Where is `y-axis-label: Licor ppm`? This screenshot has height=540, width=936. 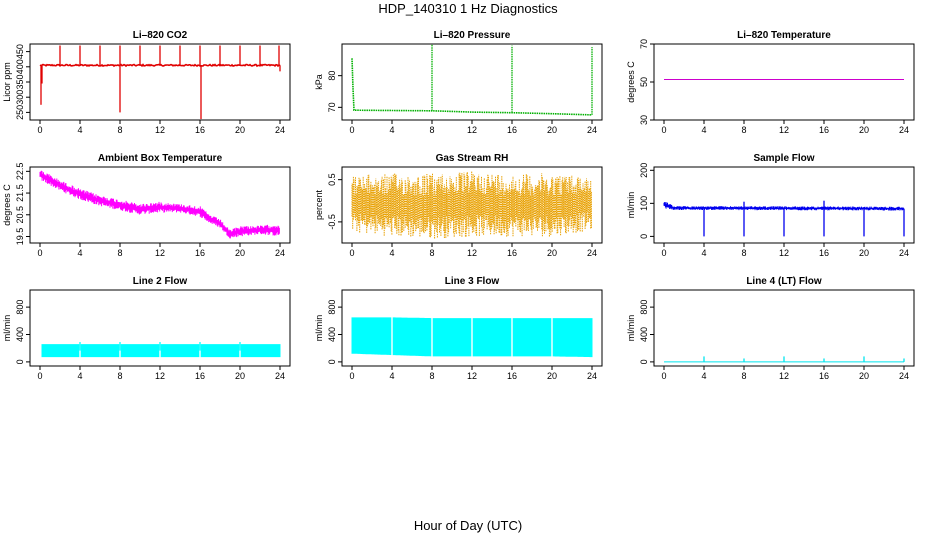
y-axis-label: Licor ppm is located at coordinates (7, 82).